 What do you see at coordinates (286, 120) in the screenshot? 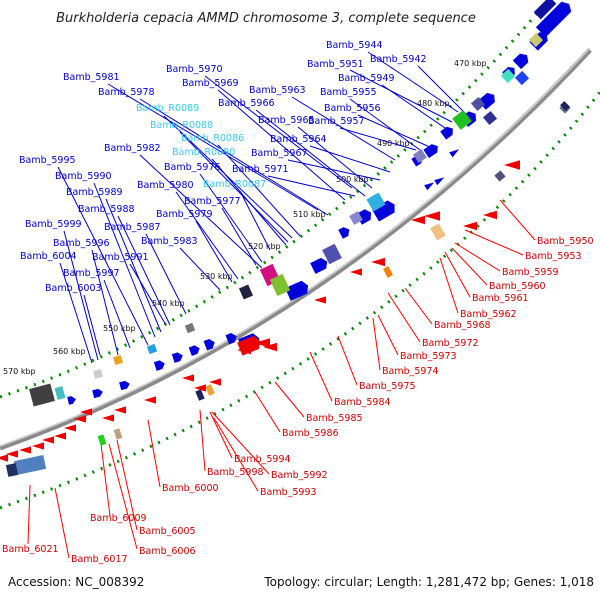
I see `gene-label: Bamb_5965` at bounding box center [286, 120].